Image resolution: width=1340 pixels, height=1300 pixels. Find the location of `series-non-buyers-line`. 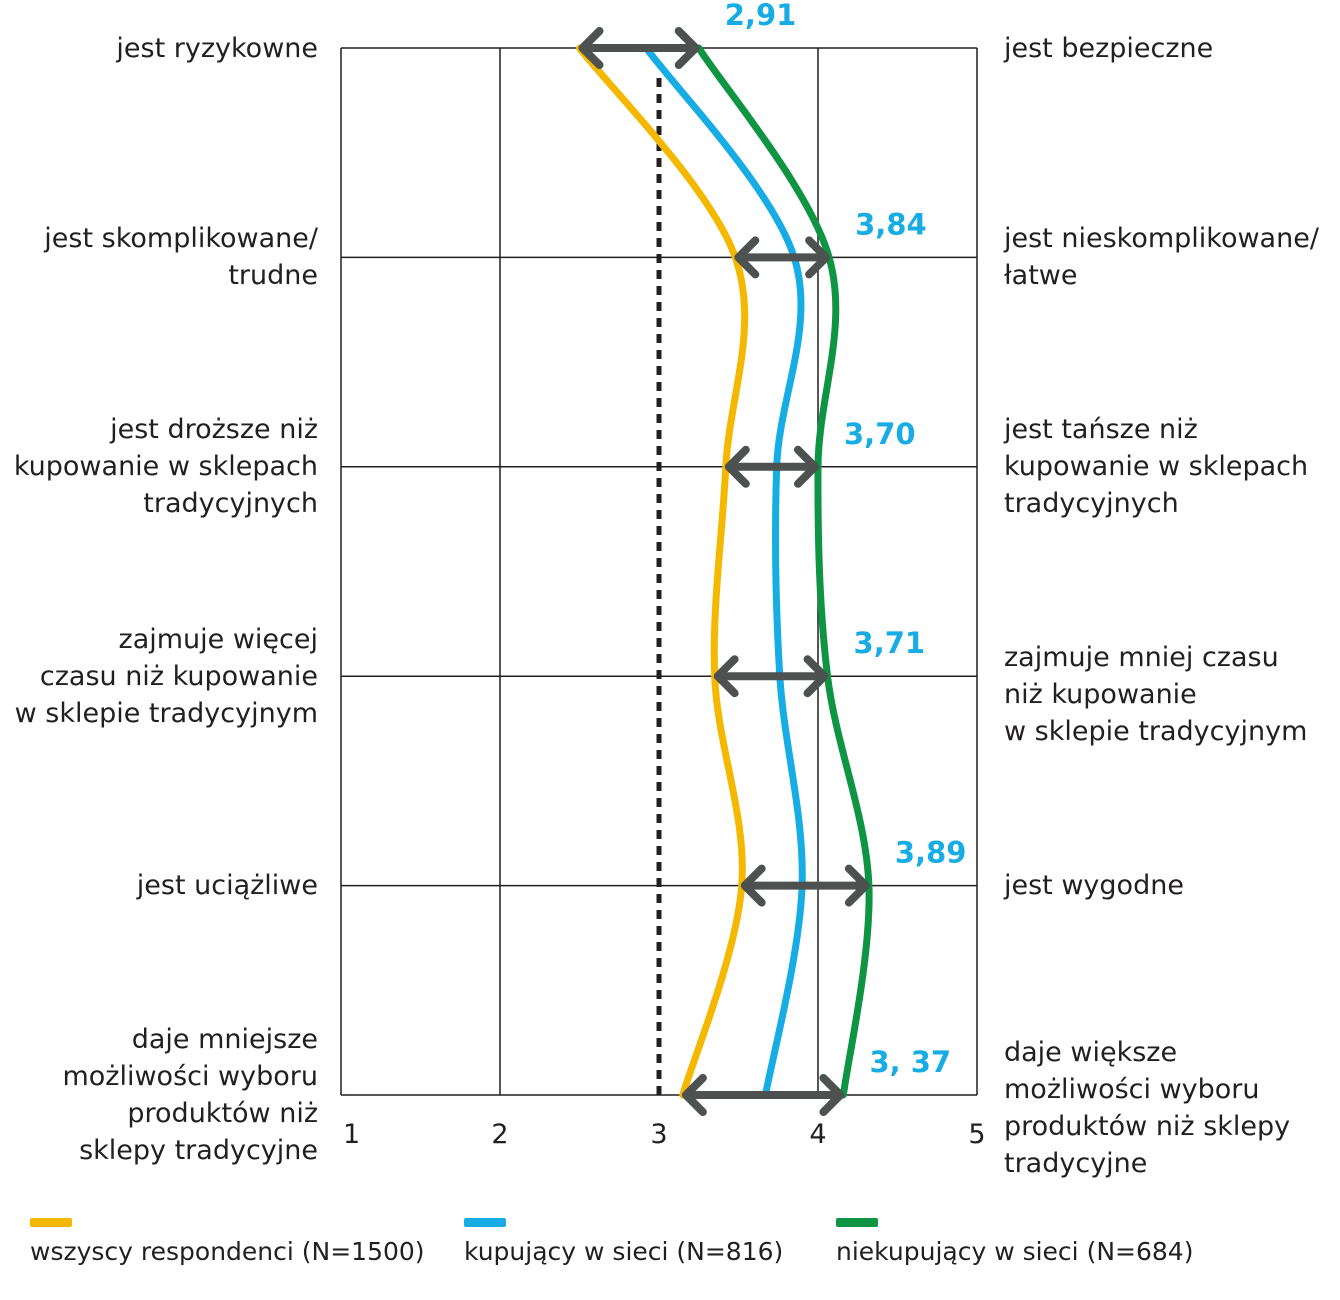

series-non-buyers-line is located at coordinates (784, 571).